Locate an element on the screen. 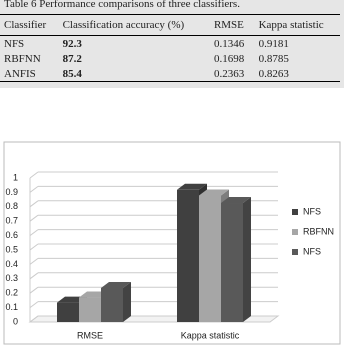 The image size is (344, 346). y-tick-label: 0 is located at coordinates (15, 321).